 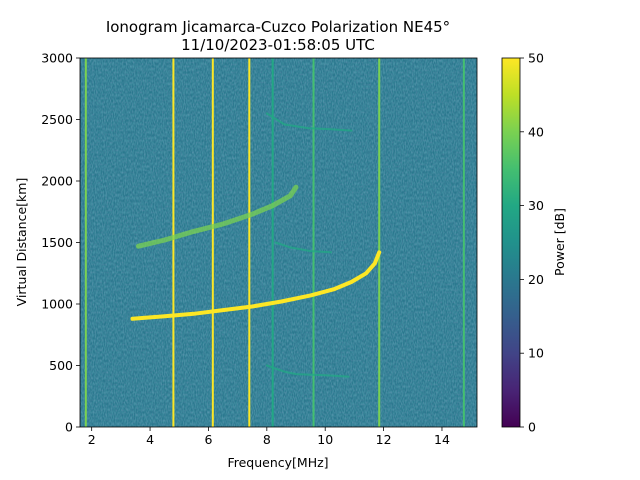 What do you see at coordinates (278, 45) in the screenshot?
I see `chart-title-line2: 11/10/2023-01:58:05 UTC` at bounding box center [278, 45].